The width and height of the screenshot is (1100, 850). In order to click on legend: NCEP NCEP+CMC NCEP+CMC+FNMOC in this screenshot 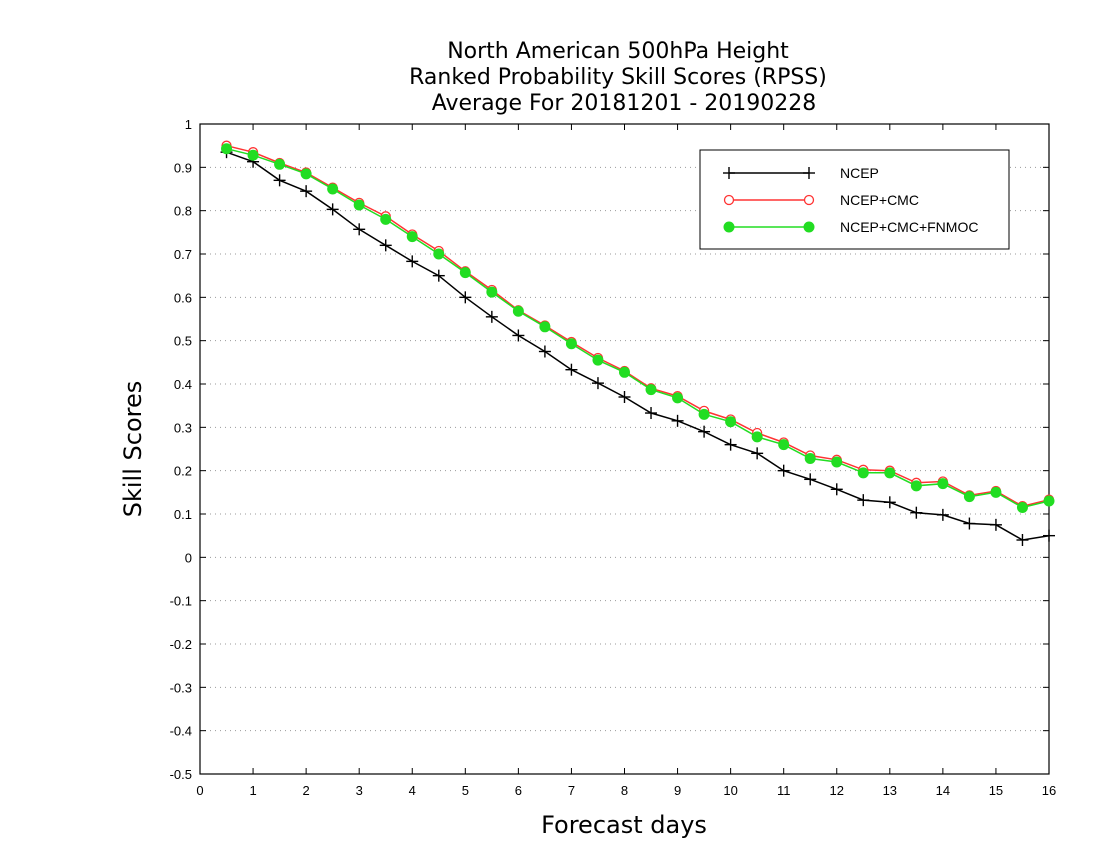, I will do `click(854, 199)`.